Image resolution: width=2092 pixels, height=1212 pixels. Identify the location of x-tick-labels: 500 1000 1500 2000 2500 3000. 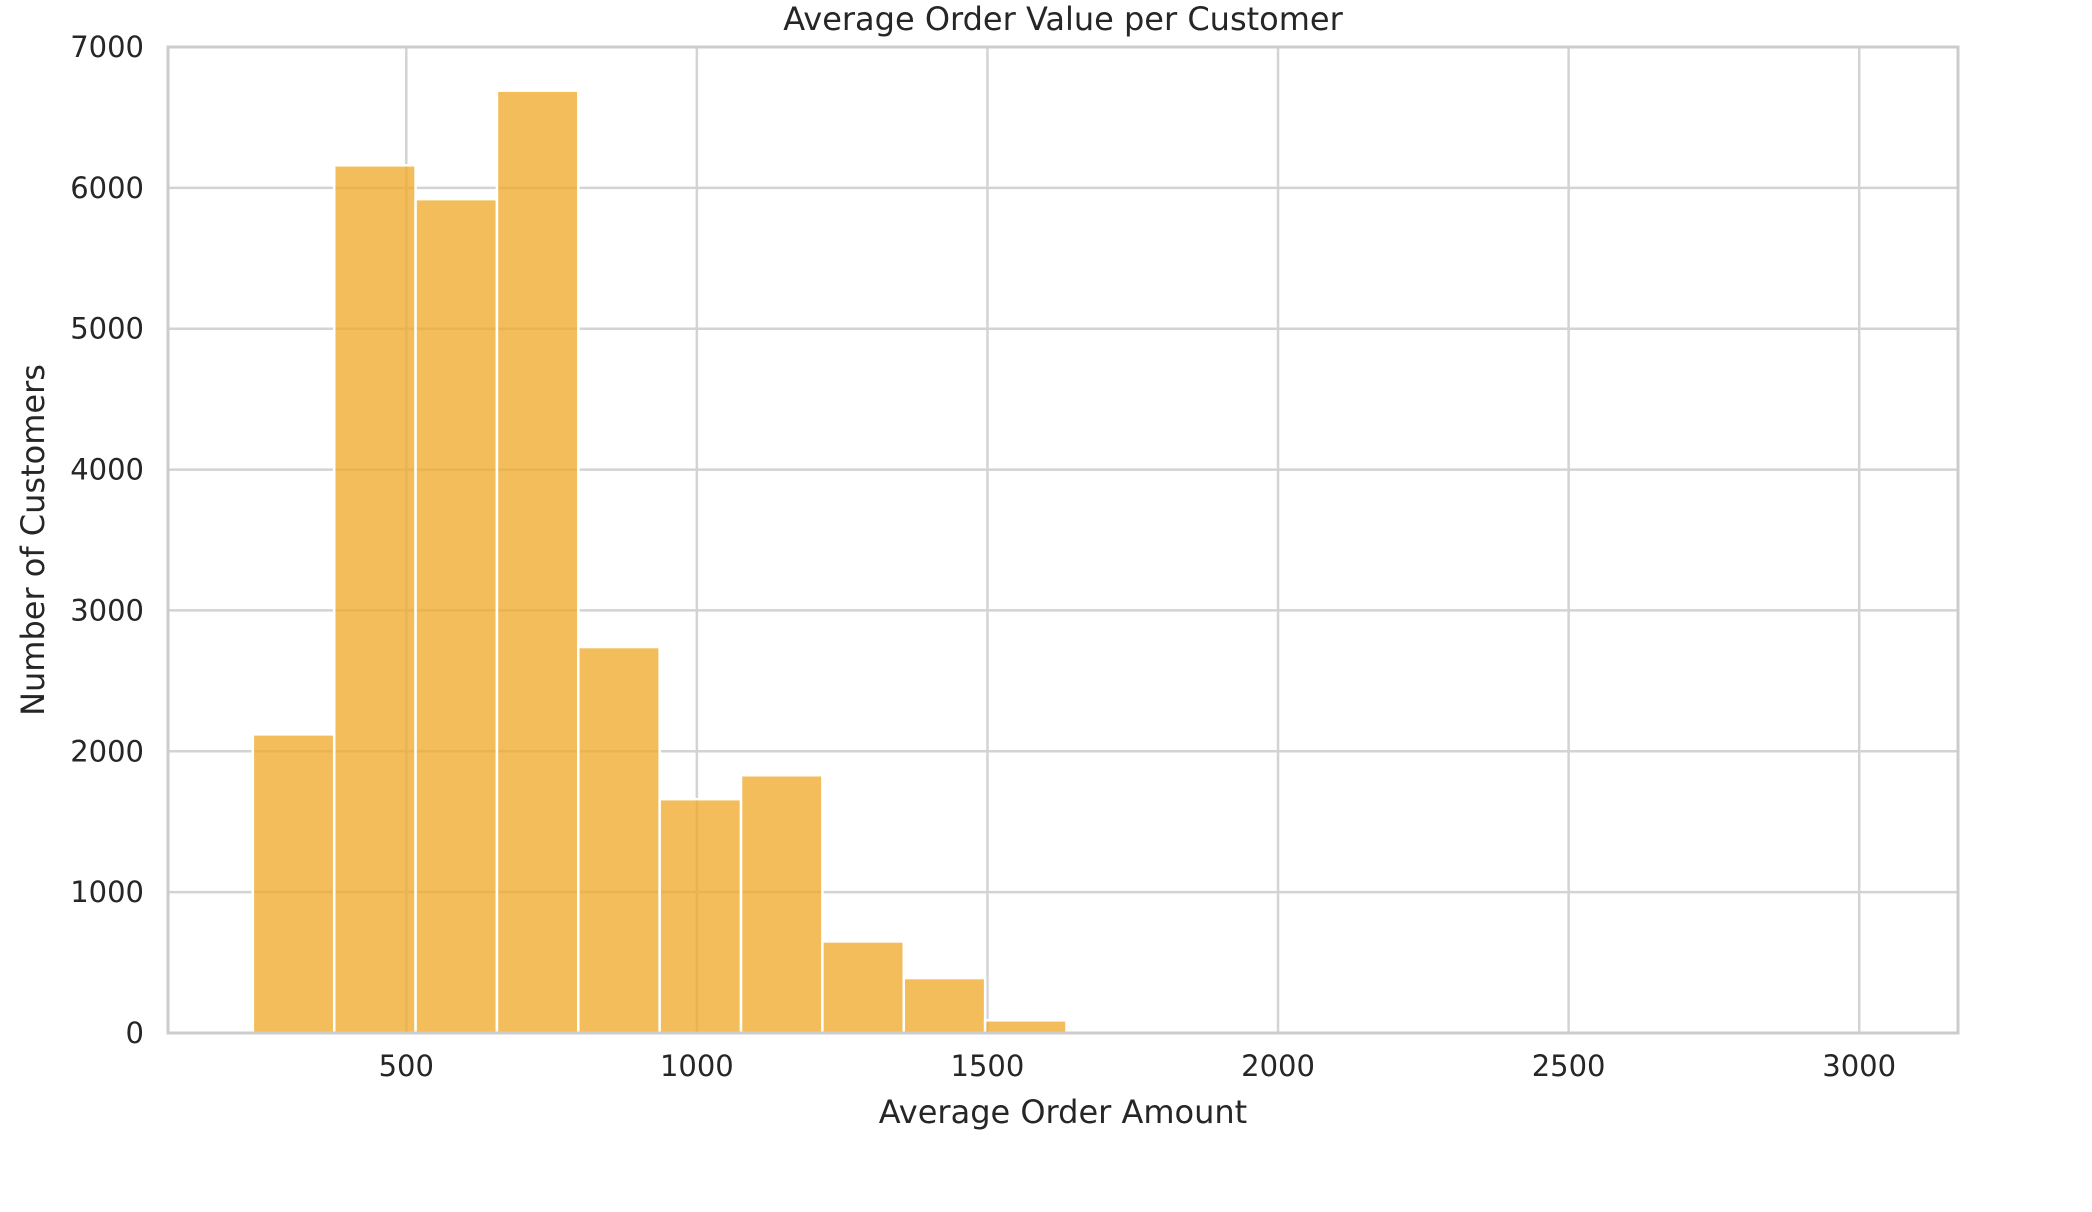
(1138, 1066).